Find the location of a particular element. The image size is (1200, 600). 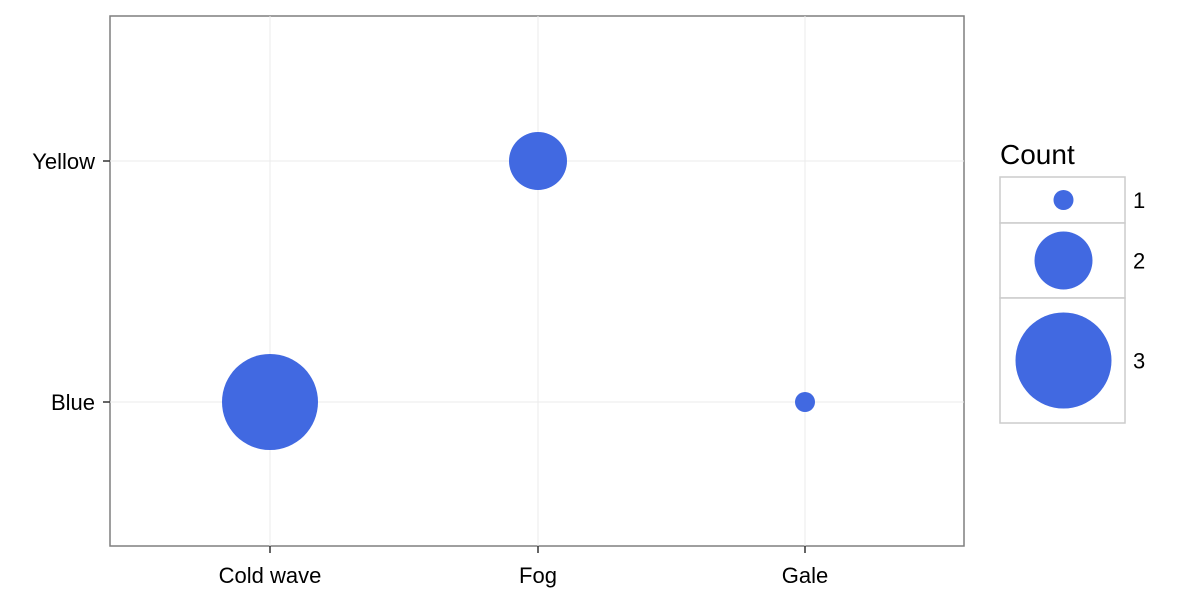

x-tick-label: Gale is located at coordinates (805, 575).